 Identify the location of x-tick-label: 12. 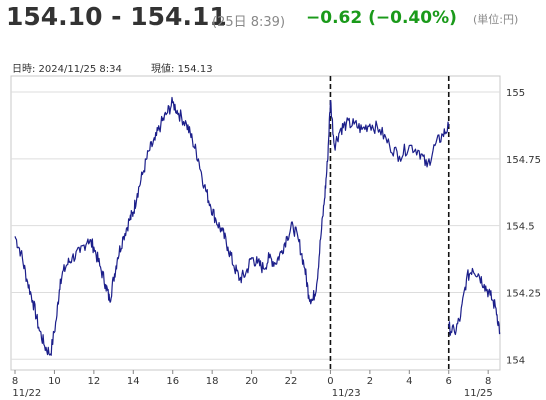
(93, 381).